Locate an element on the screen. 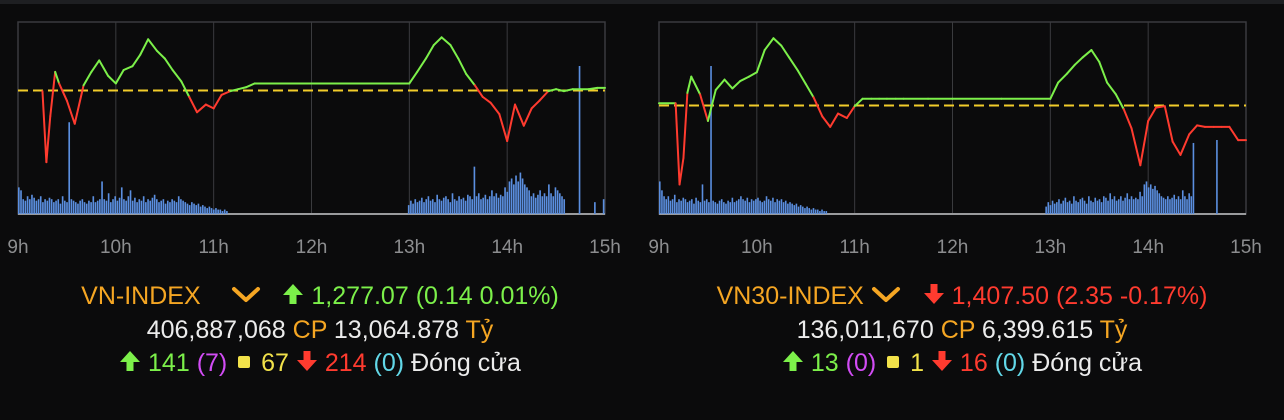 This screenshot has width=1284, height=420. index-header: VN30-INDEX 1,407.50 (2.35 -0.17%) is located at coordinates (962, 297).